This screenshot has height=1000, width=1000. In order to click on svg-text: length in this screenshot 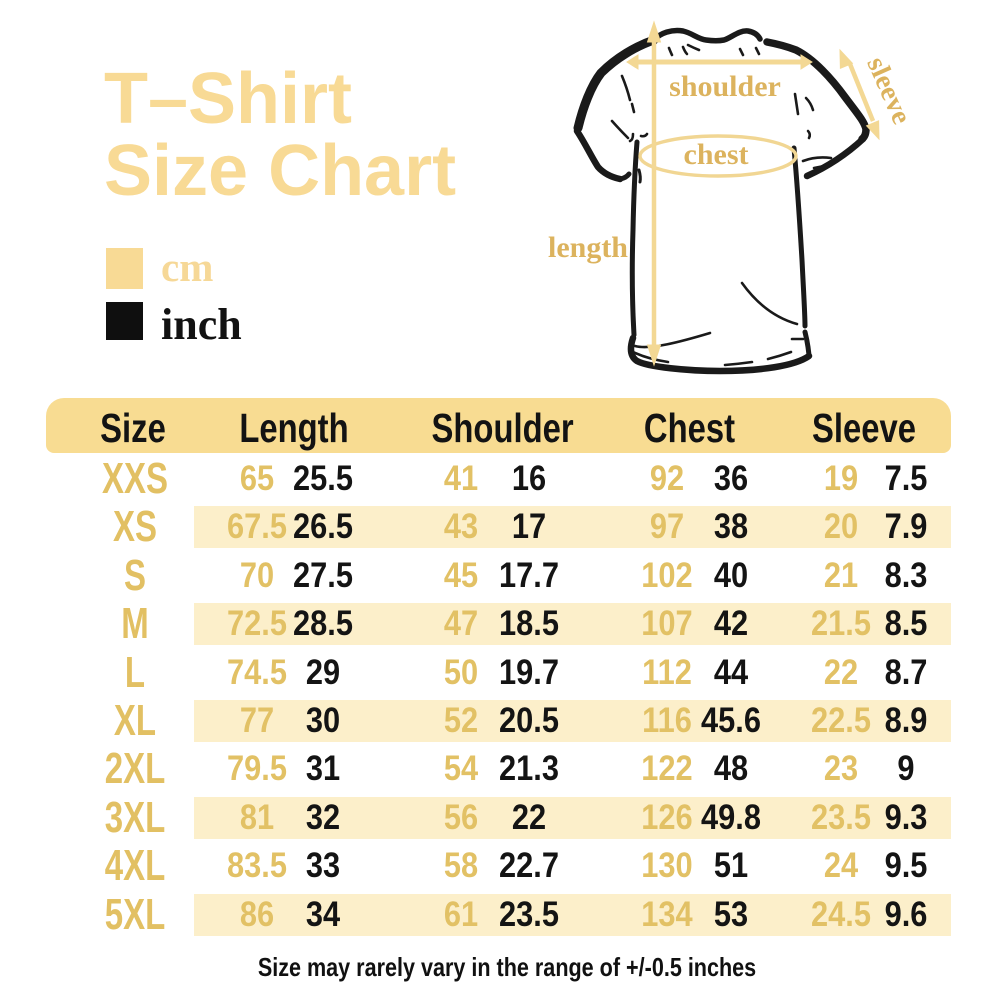, I will do `click(588, 247)`.